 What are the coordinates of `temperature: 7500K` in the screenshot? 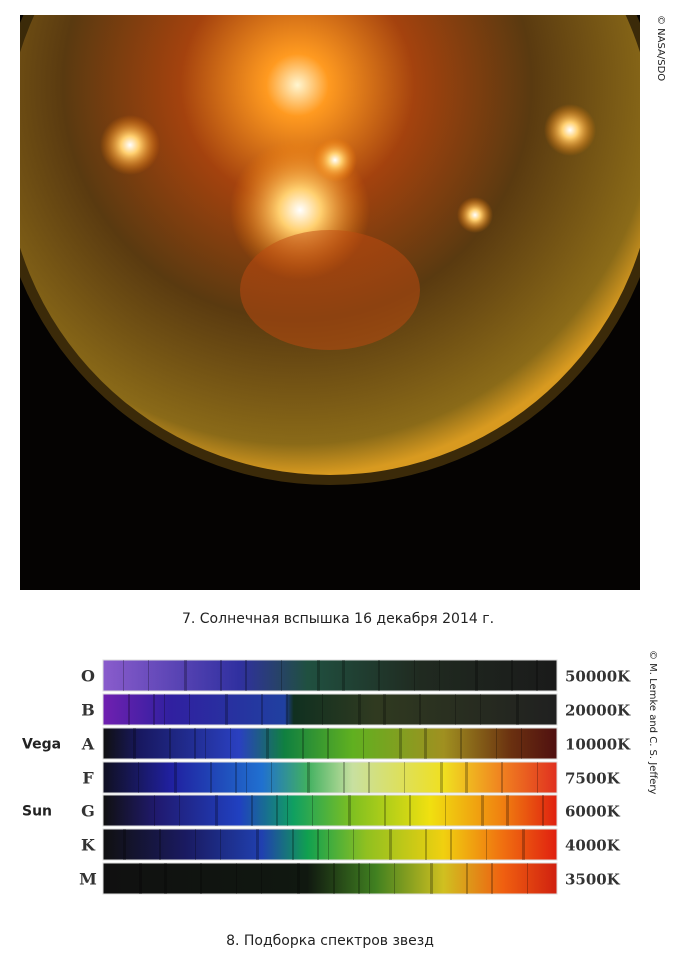 It's located at (593, 779).